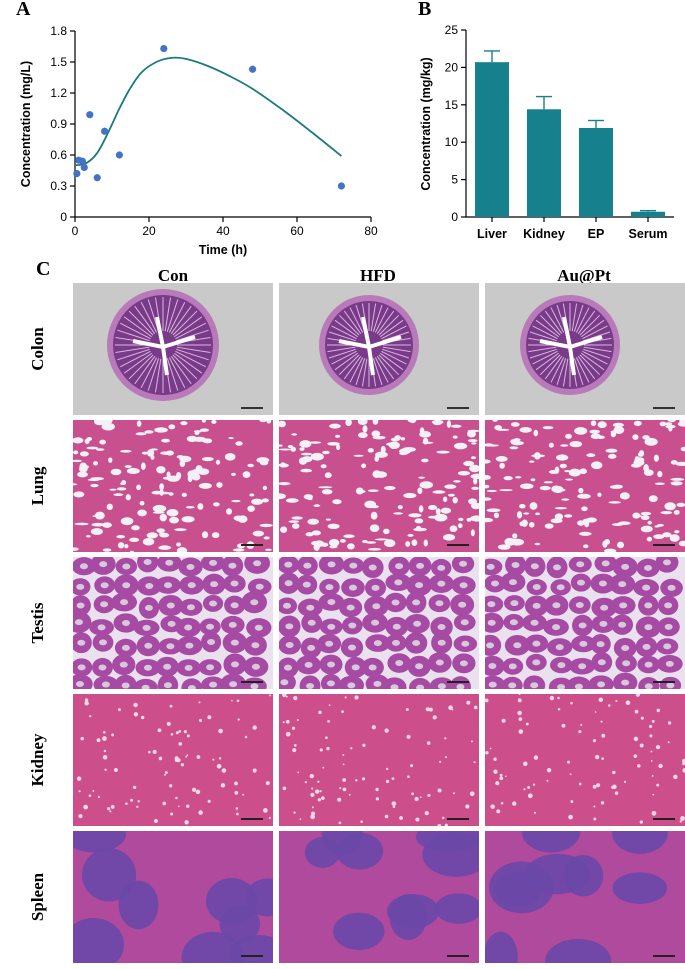  I want to click on colon-lumen, so click(571, 346).